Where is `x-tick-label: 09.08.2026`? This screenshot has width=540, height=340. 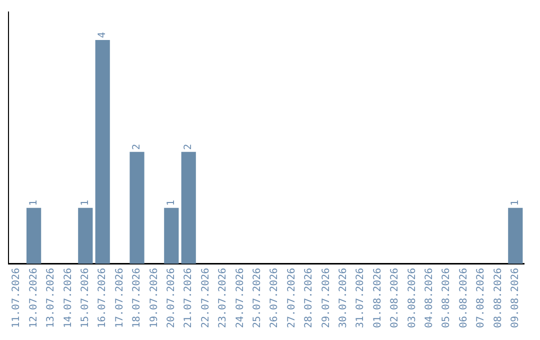 x-tick-label: 09.08.2026 is located at coordinates (515, 298).